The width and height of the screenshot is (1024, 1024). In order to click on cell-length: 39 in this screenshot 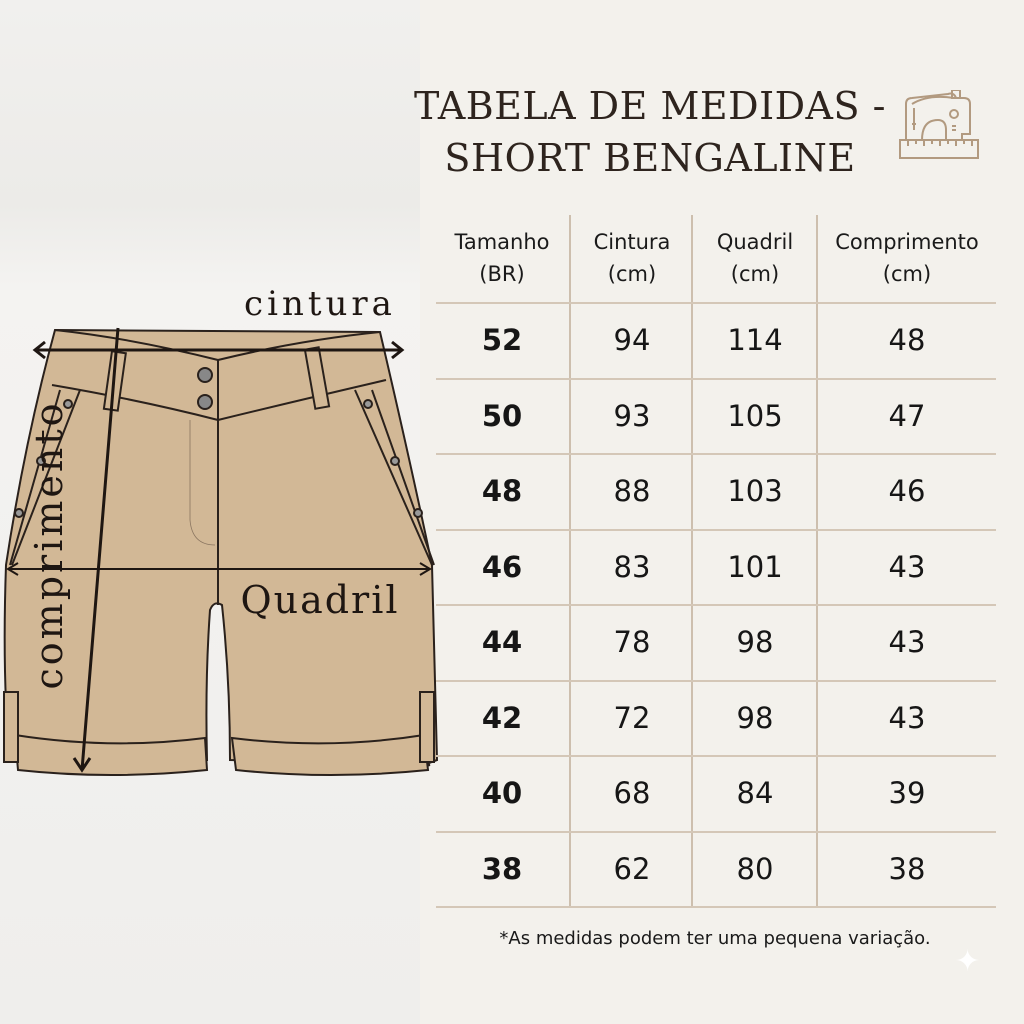, I will do `click(907, 793)`.